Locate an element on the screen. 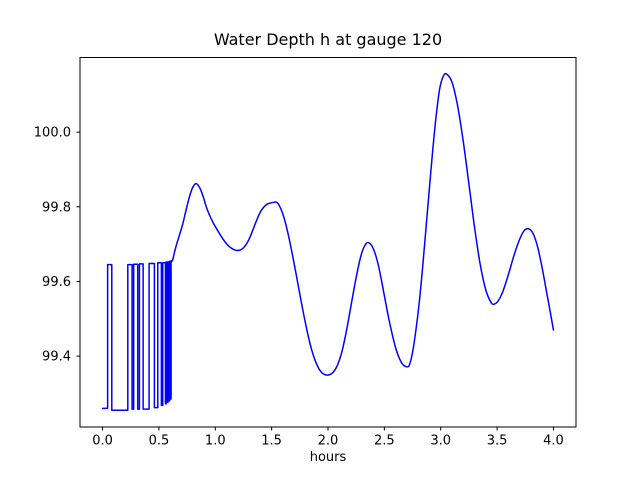  y-tick-label: 99.8 is located at coordinates (56, 207).